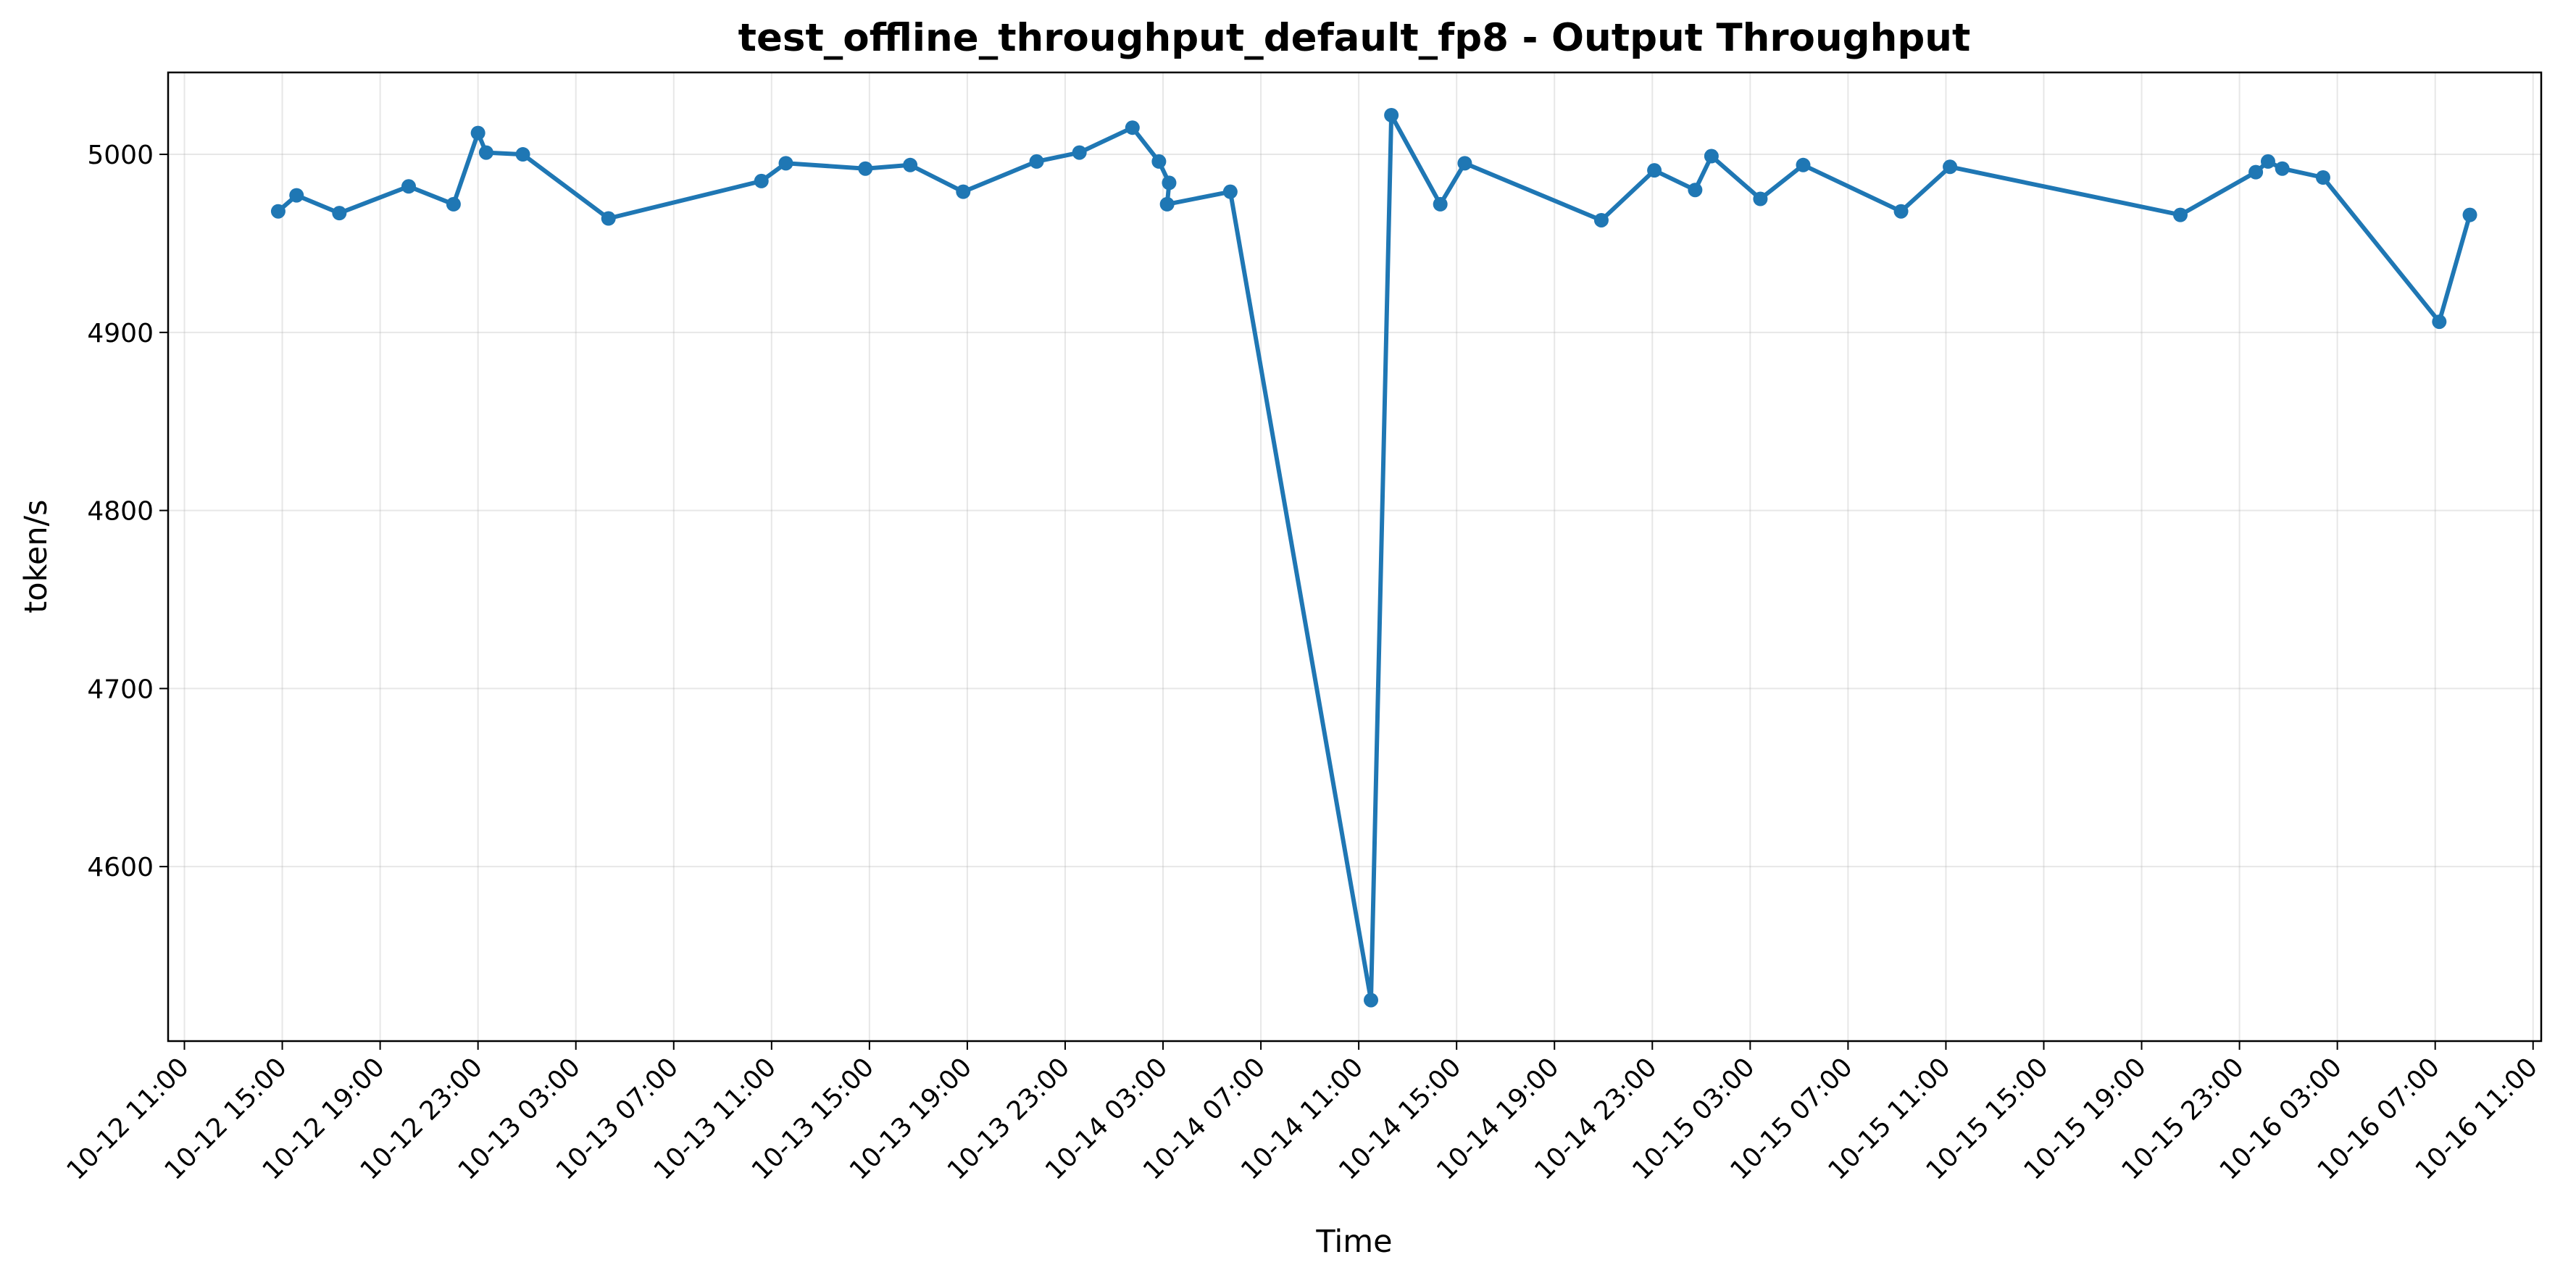 This screenshot has width=2576, height=1278. Describe the element at coordinates (36, 556) in the screenshot. I see `y-axis-label: token/s` at that location.